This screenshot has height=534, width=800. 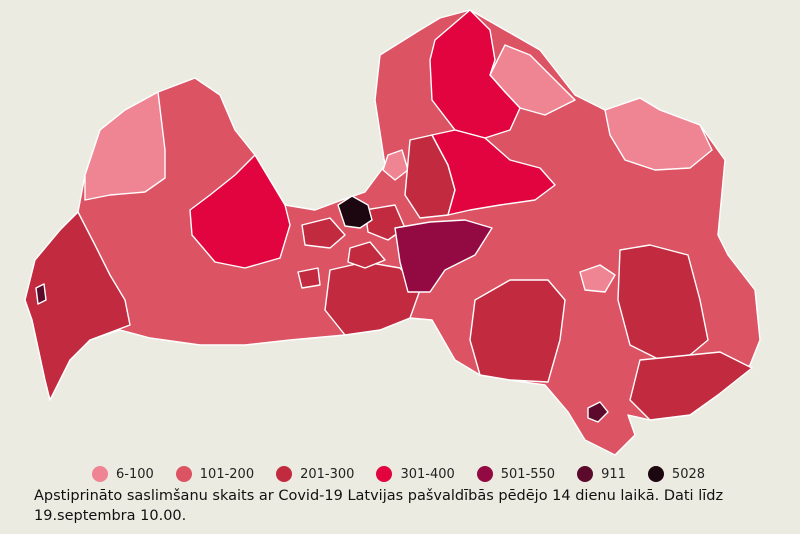 What do you see at coordinates (427, 474) in the screenshot?
I see `legend-label: 301-400` at bounding box center [427, 474].